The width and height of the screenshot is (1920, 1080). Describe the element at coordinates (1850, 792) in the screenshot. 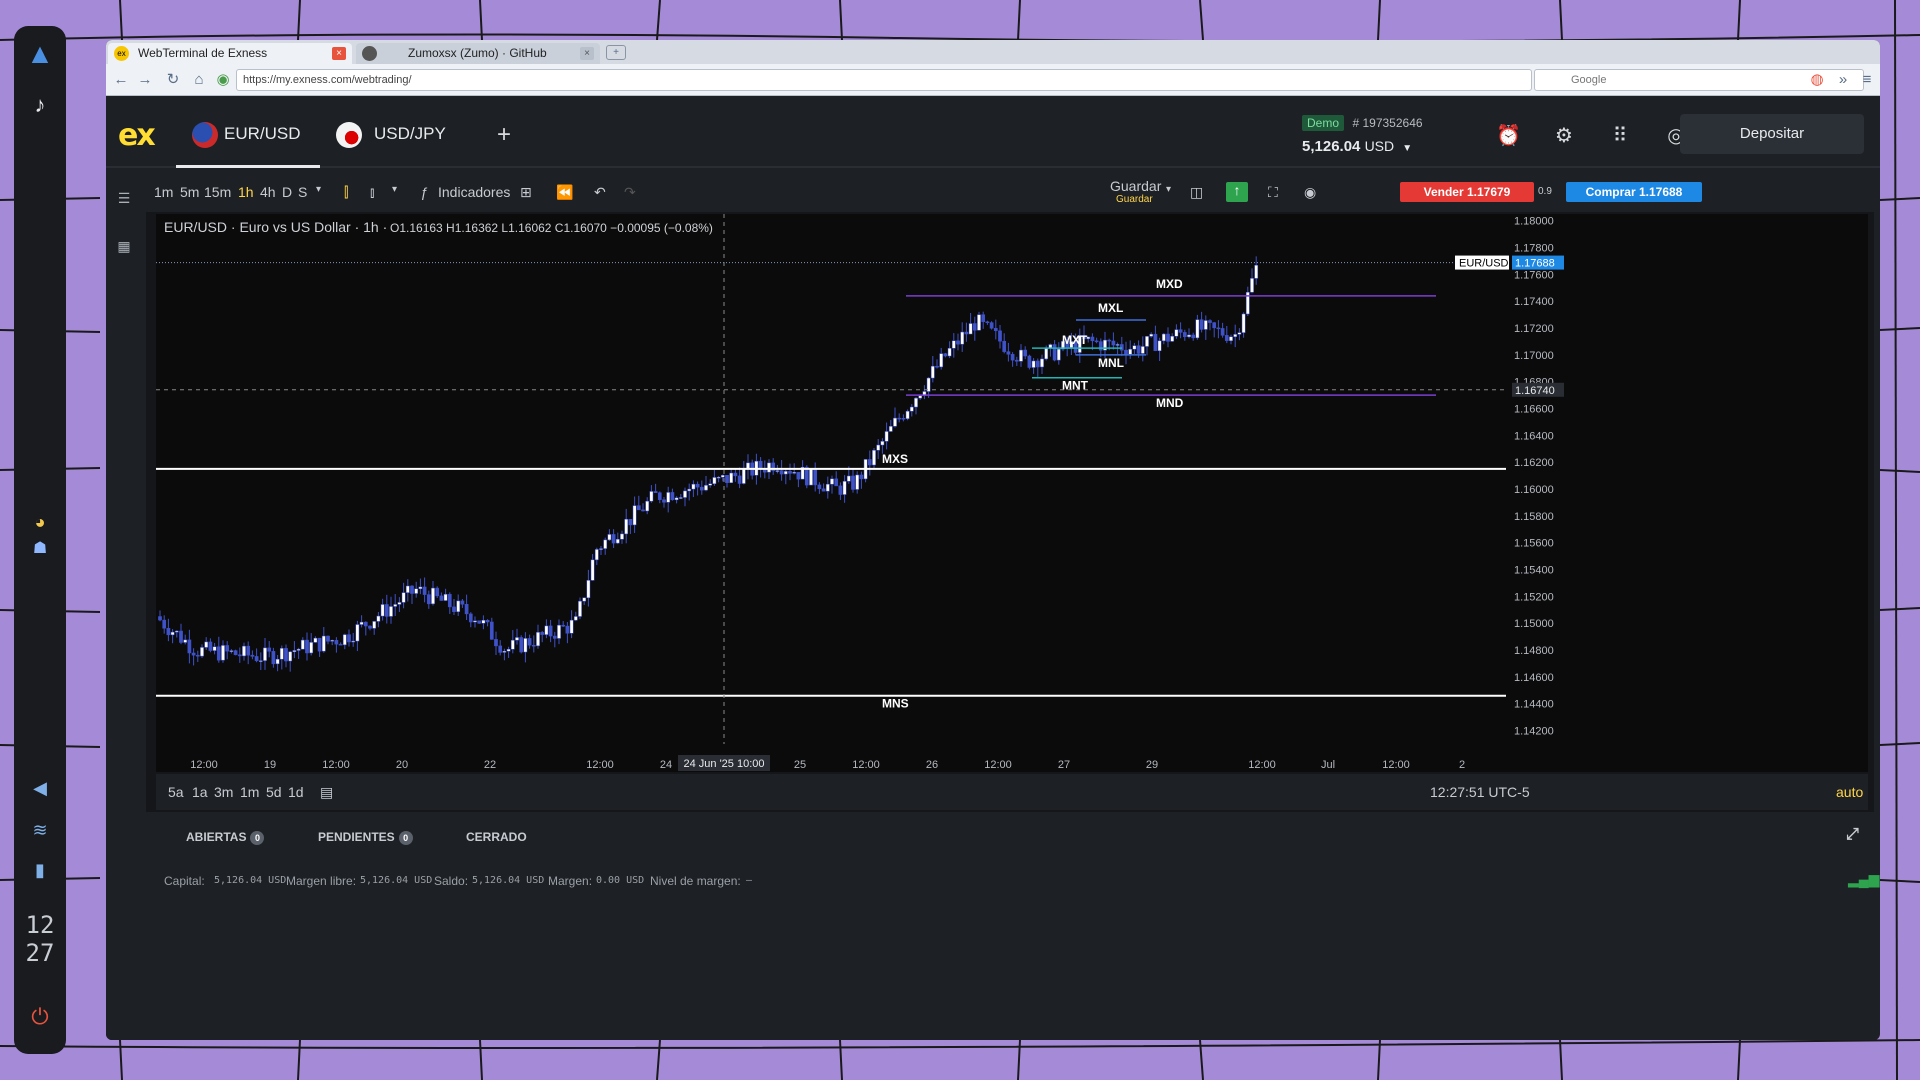

I see `auto-scale-button: auto` at that location.